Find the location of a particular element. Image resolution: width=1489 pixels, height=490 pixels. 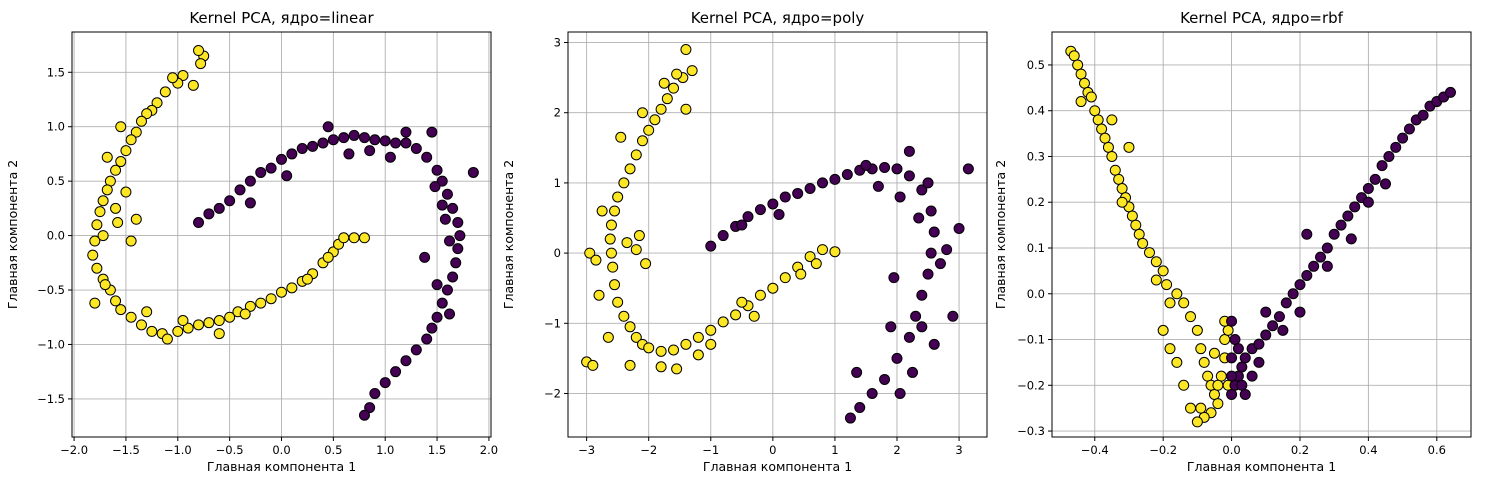

y-tick-label: −2 is located at coordinates (552, 393).